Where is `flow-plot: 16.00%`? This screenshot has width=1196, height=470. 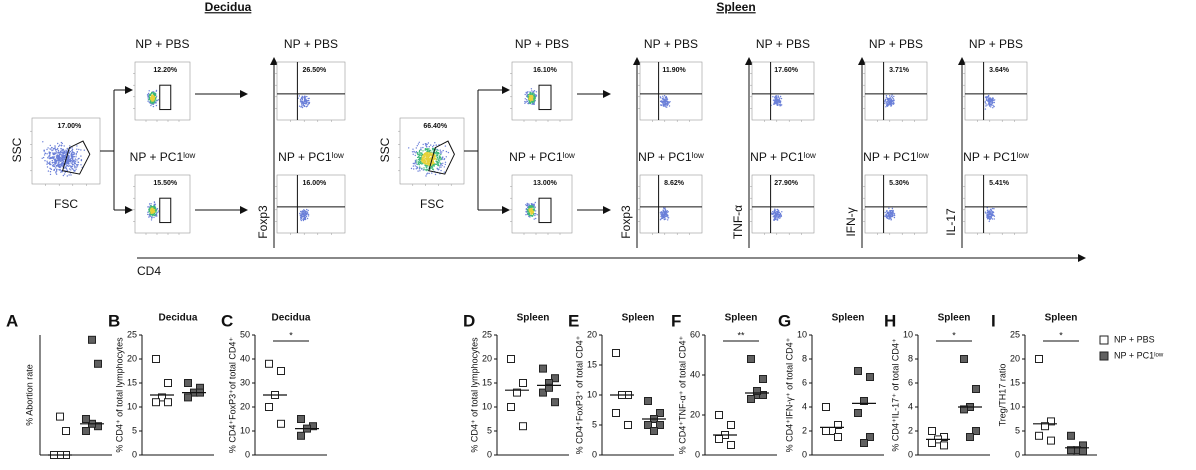
flow-plot: 16.00% is located at coordinates (310, 204).